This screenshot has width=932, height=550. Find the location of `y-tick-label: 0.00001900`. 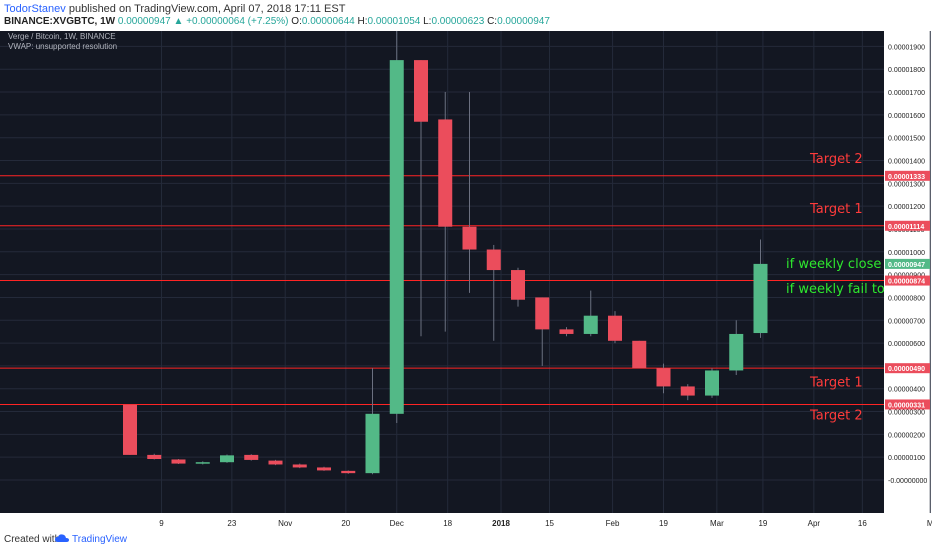

y-tick-label: 0.00001900 is located at coordinates (906, 47).